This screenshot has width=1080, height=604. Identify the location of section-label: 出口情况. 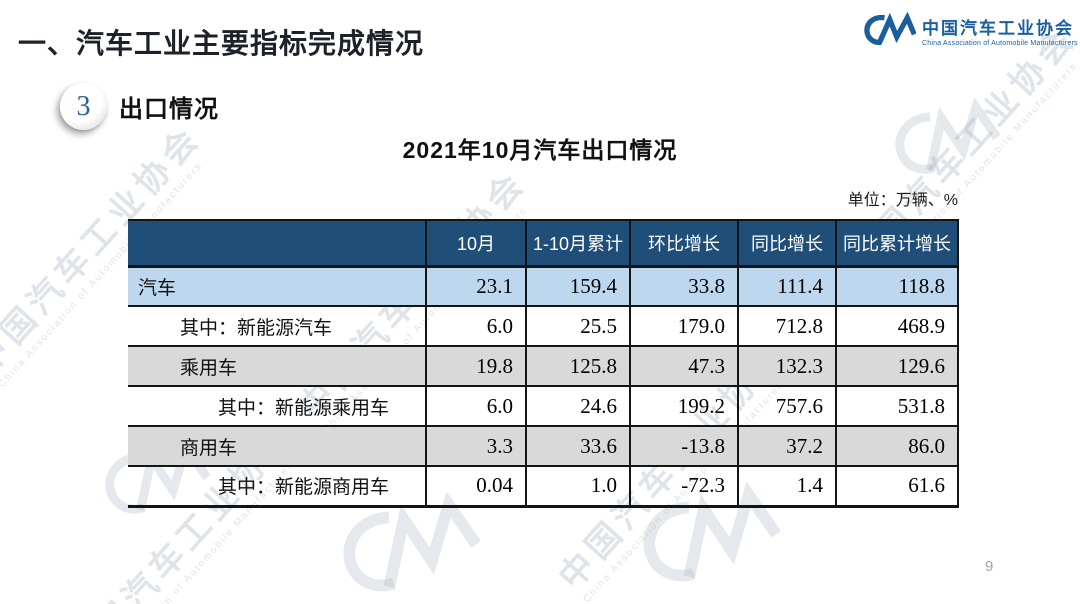
(169, 109).